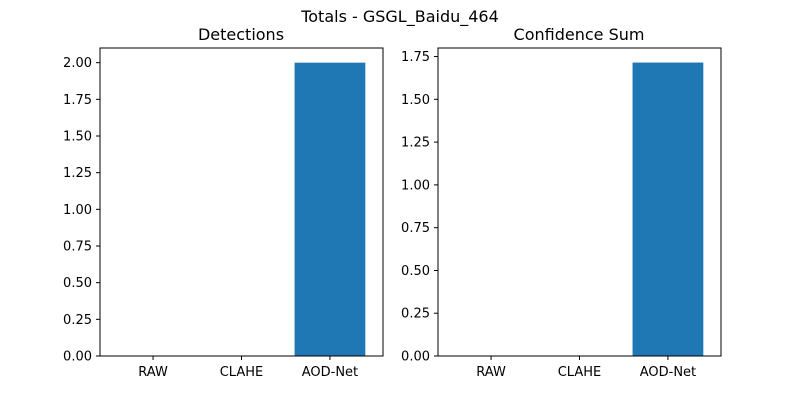 This screenshot has width=800, height=400. What do you see at coordinates (77, 210) in the screenshot?
I see `detections-ytick-label: 1.00` at bounding box center [77, 210].